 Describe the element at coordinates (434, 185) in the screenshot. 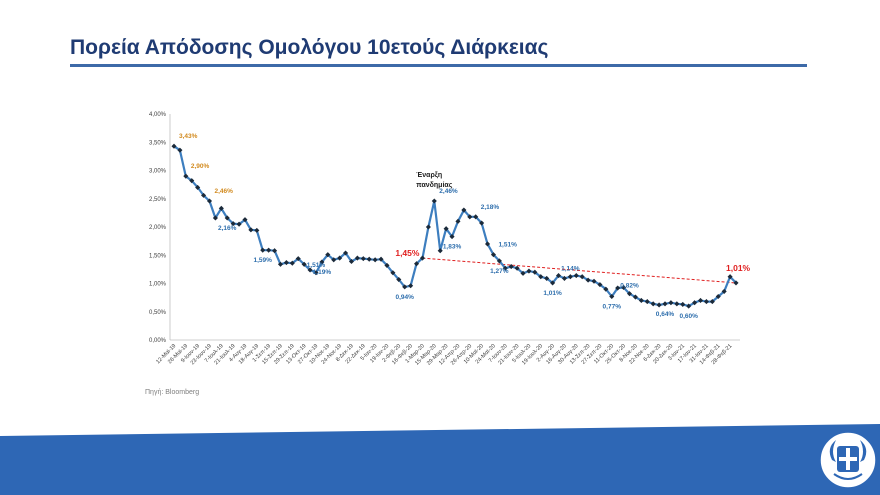

I see `pandemic-annotation-line2: πανδημίας` at that location.